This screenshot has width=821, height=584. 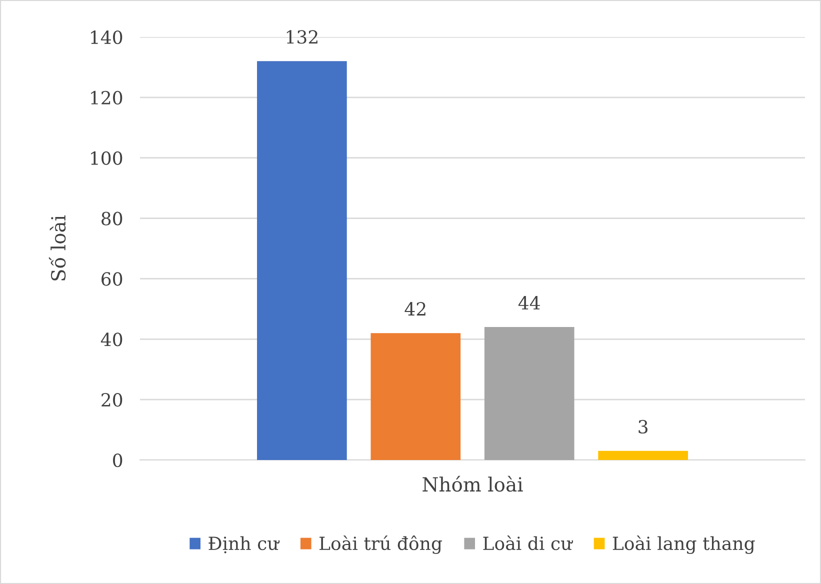 What do you see at coordinates (244, 545) in the screenshot?
I see `legend-label: Định cư` at bounding box center [244, 545].